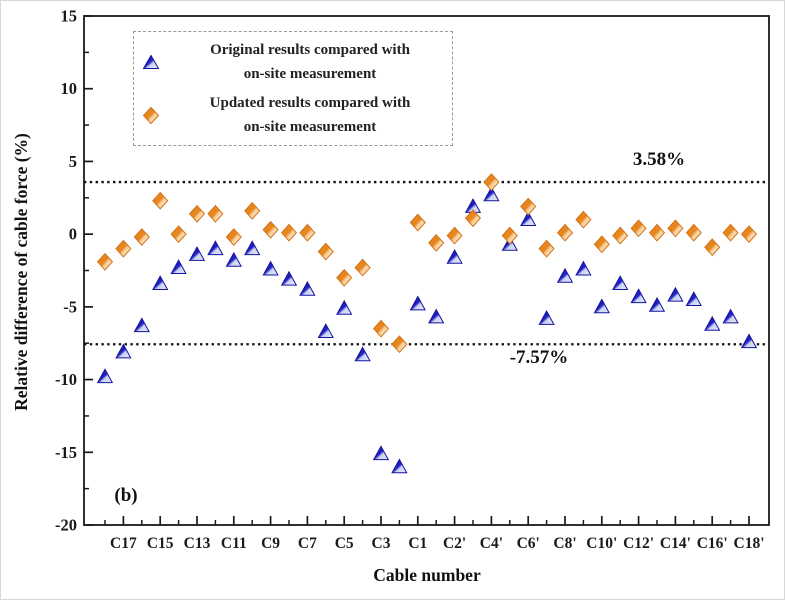 The image size is (785, 600). I want to click on y-tick-label: 10, so click(69, 88).